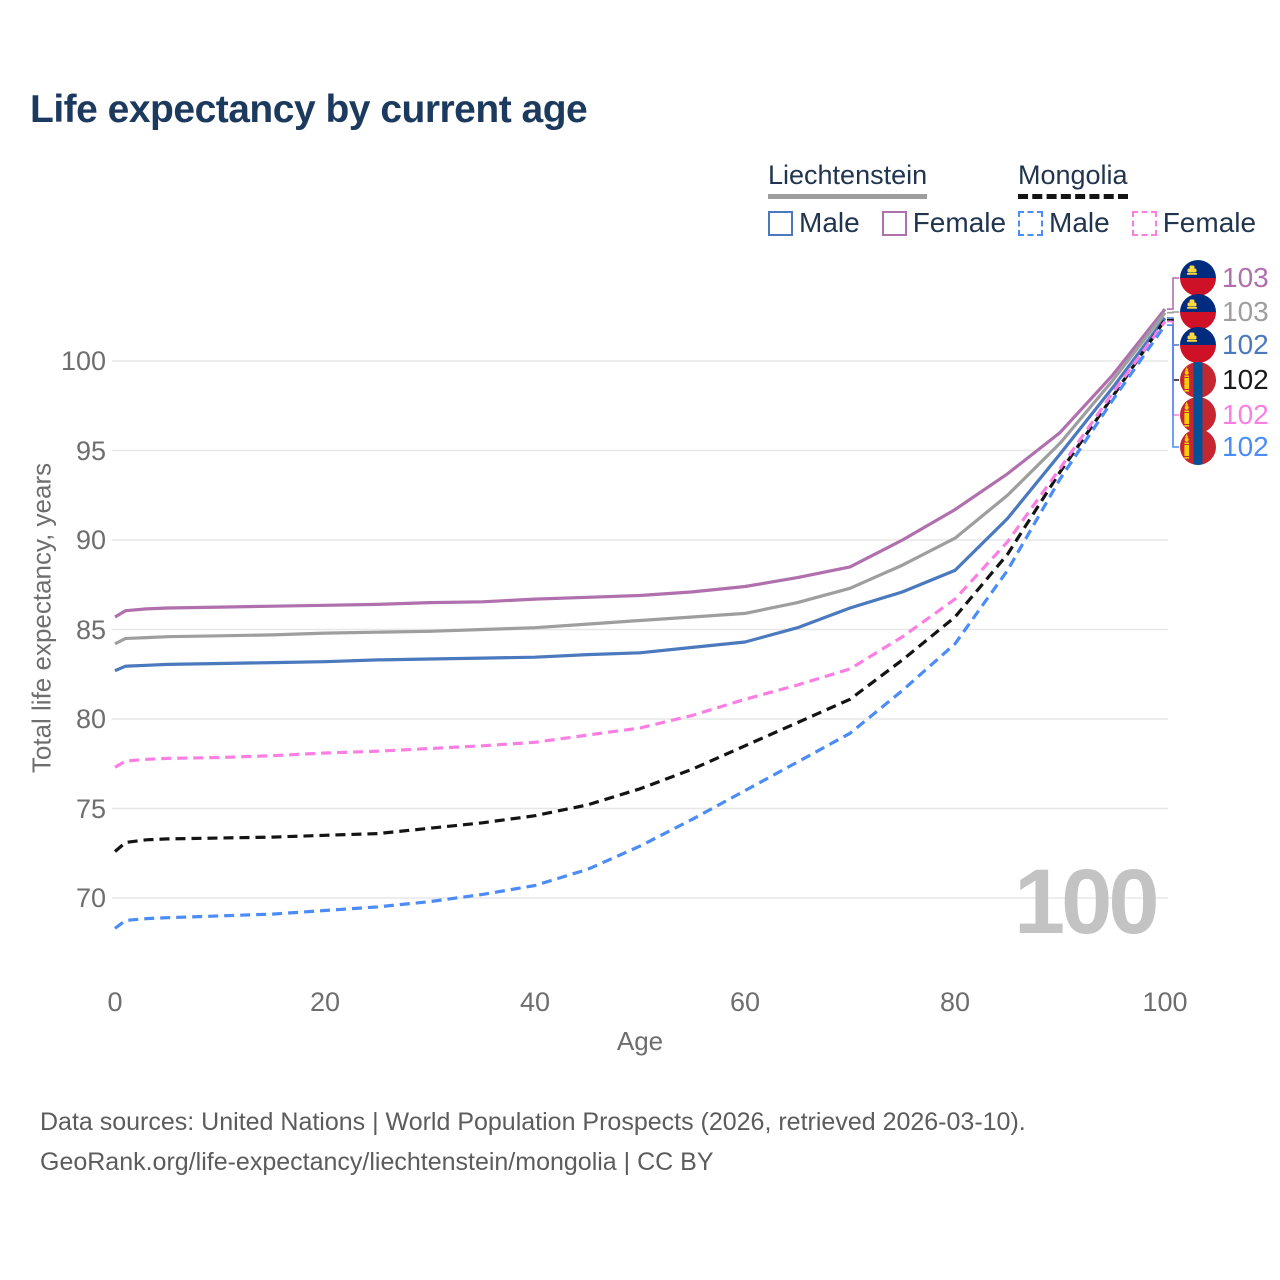  Describe the element at coordinates (898, 199) in the screenshot. I see `legend-group-liechtenstein: Liechtenstein Male Female` at that location.